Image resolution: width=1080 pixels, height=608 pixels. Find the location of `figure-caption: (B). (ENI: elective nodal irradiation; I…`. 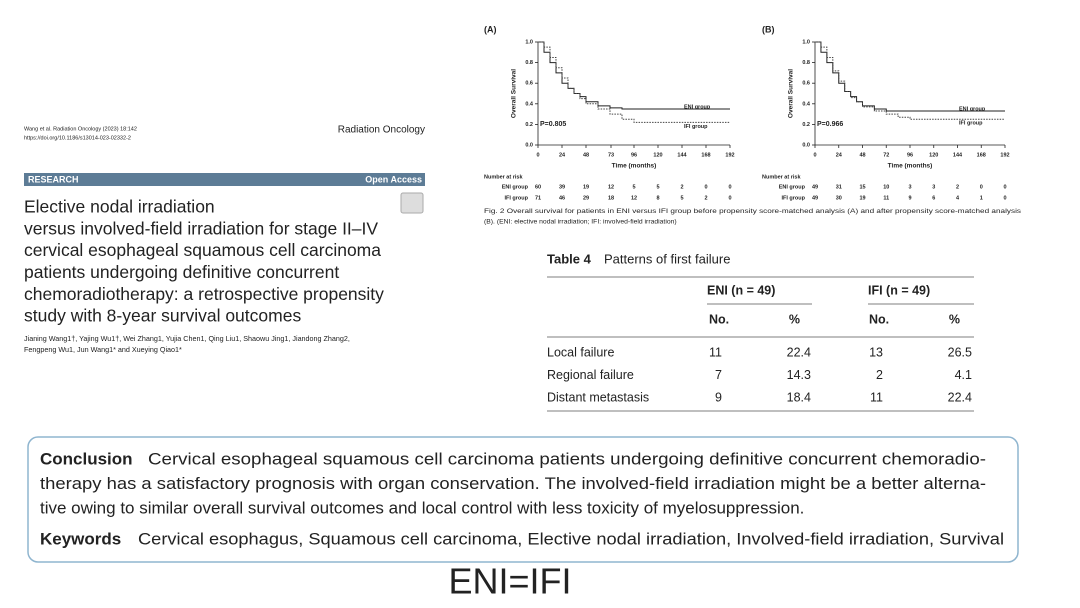

figure-caption: (B). (ENI: elective nodal irradiation; I… is located at coordinates (580, 221).